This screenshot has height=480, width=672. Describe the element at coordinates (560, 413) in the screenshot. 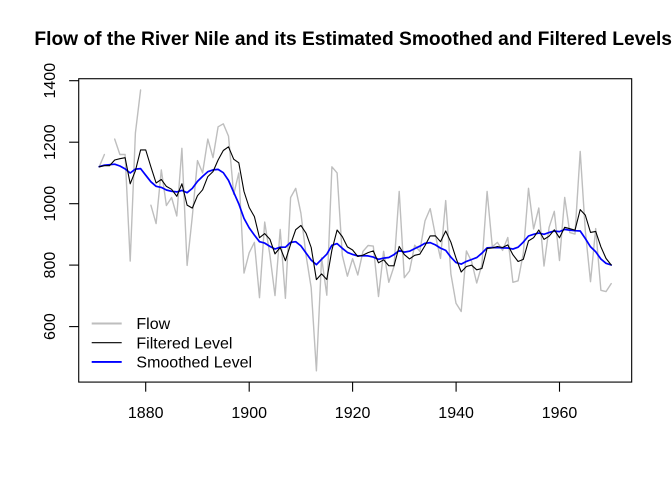

I see `svg-text: 1960` at that location.